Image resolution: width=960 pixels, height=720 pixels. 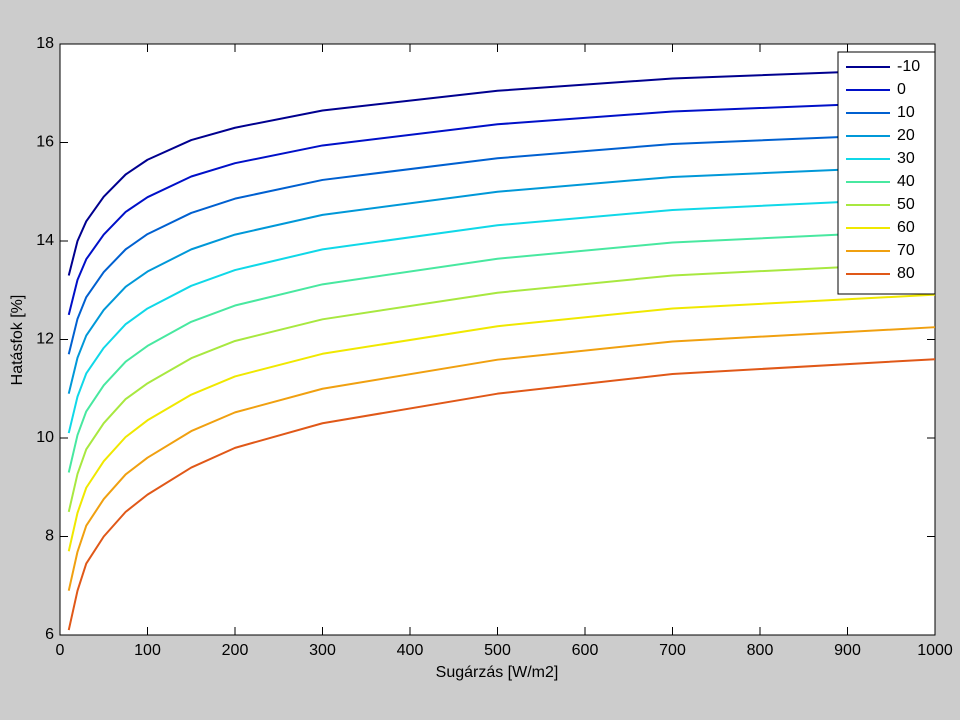 I want to click on x-tick-label: 100, so click(x=147, y=650).